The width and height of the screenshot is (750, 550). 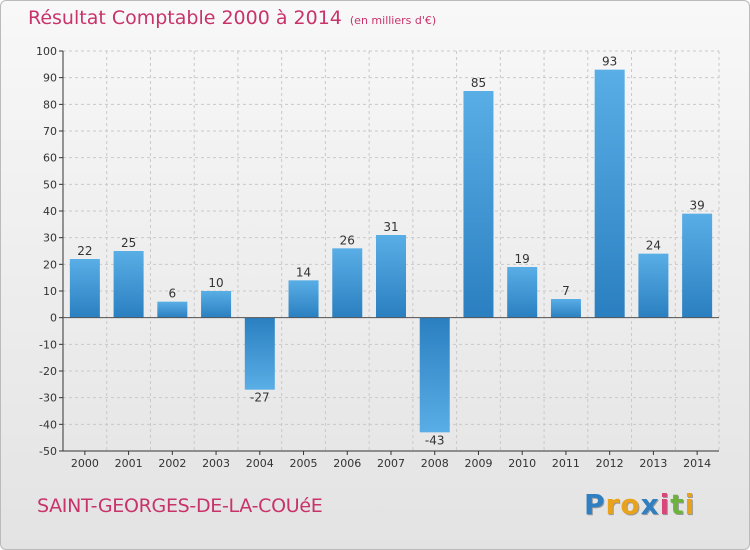 I want to click on logo-letter: o, so click(x=630, y=504).